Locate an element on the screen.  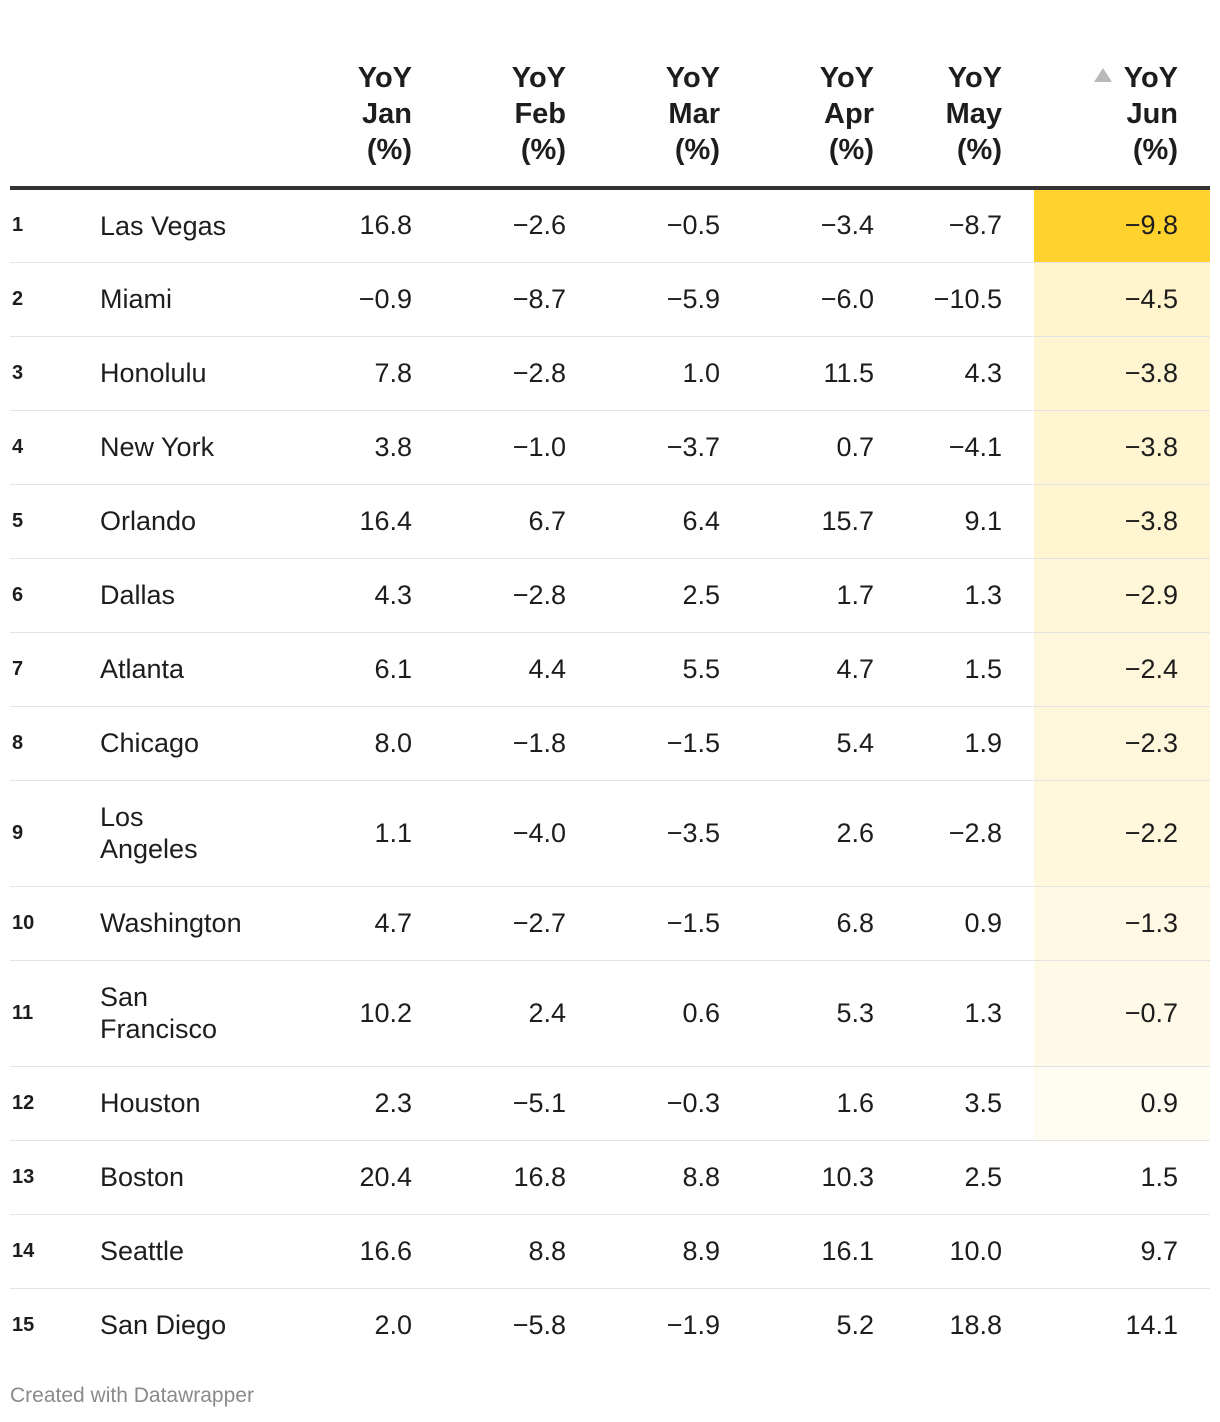
column-header-jan: YoY Jan (%) is located at coordinates (337, 113).